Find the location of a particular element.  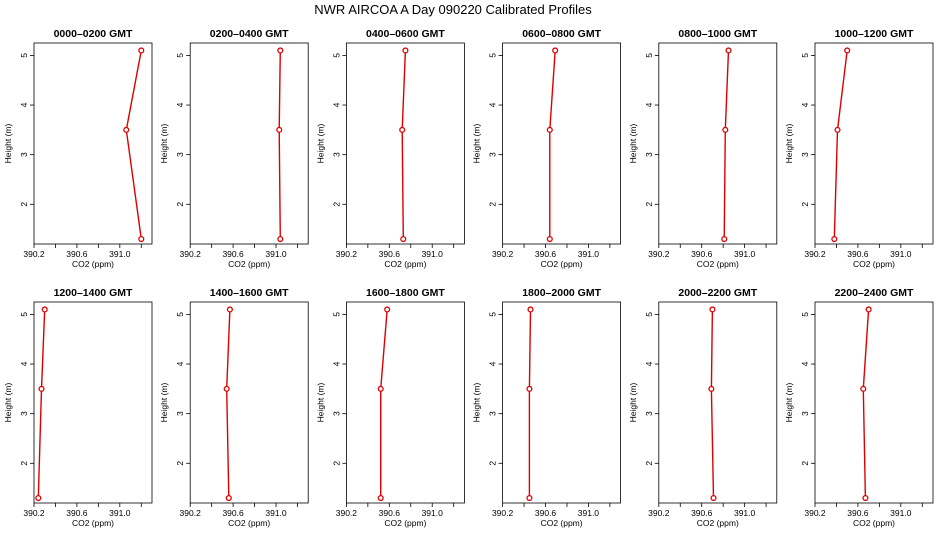

panel-title: 2200–2400 GMT is located at coordinates (874, 293).